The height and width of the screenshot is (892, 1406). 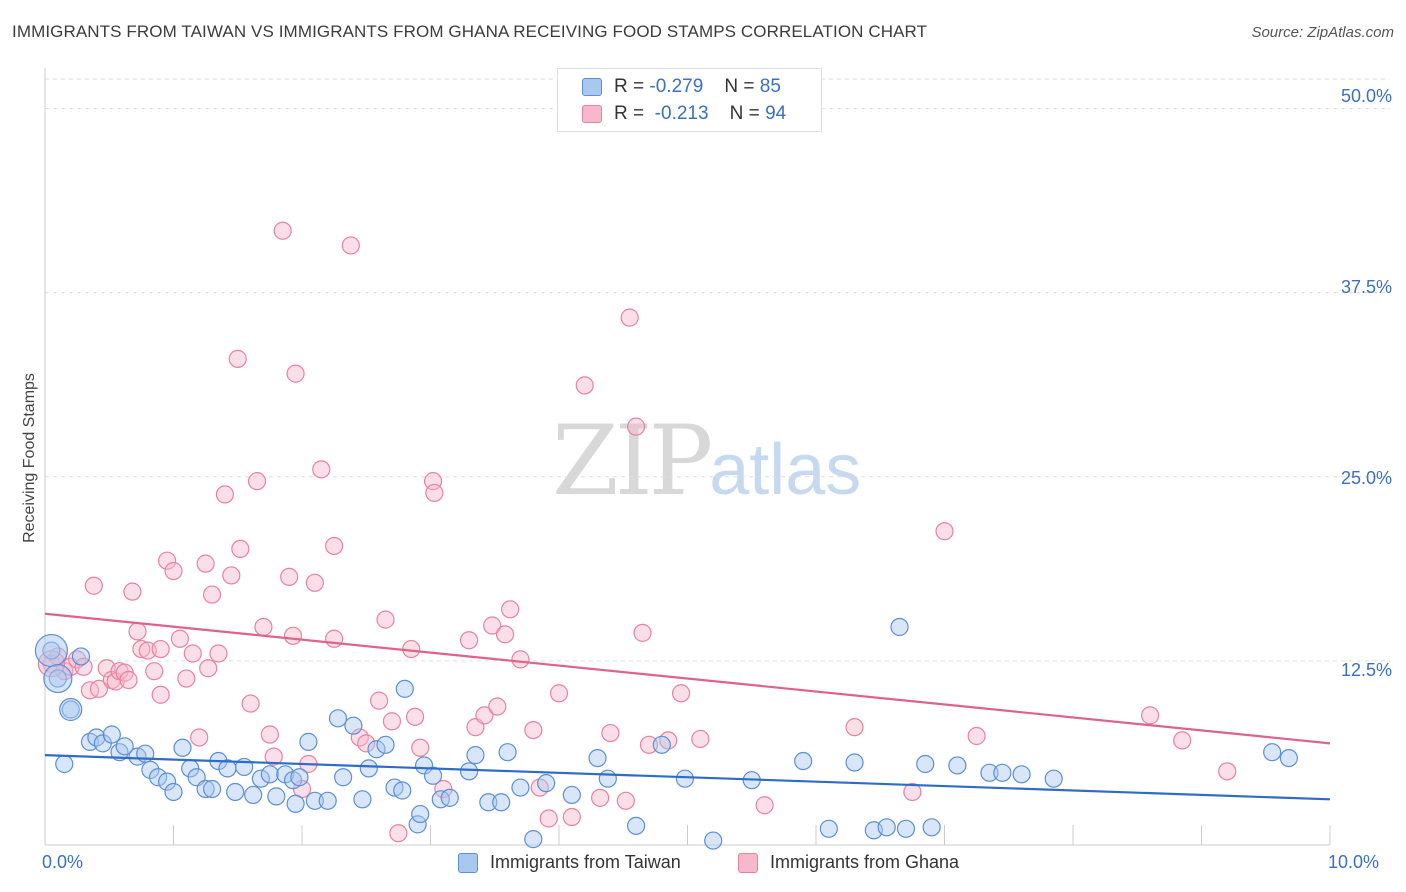 I want to click on n-label: N =, so click(x=744, y=113).